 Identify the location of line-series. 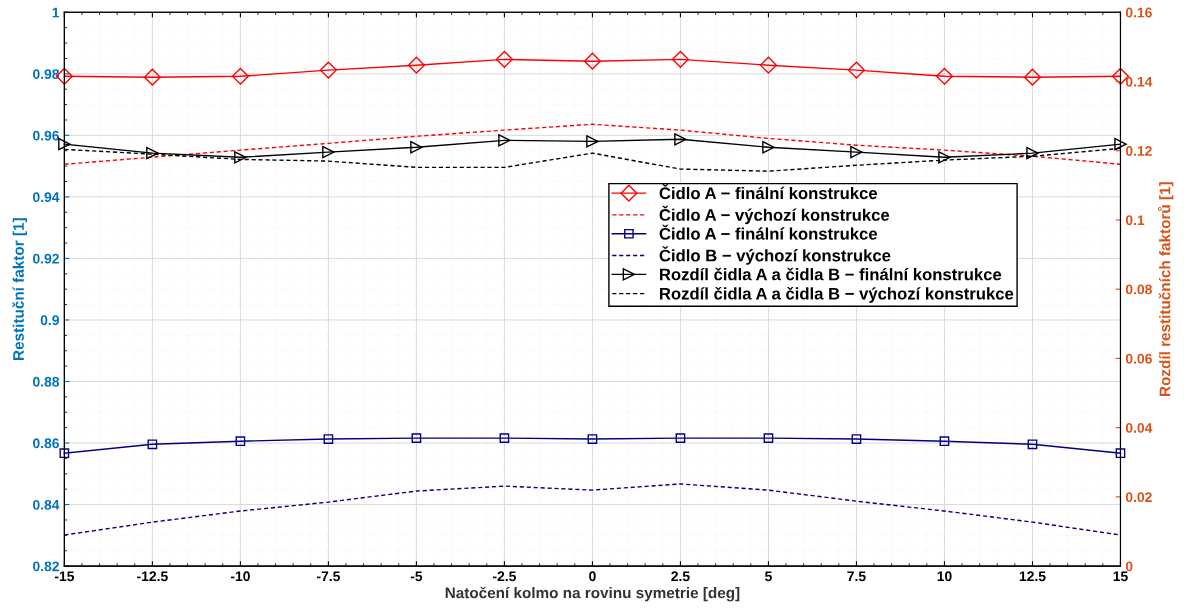
(592, 144).